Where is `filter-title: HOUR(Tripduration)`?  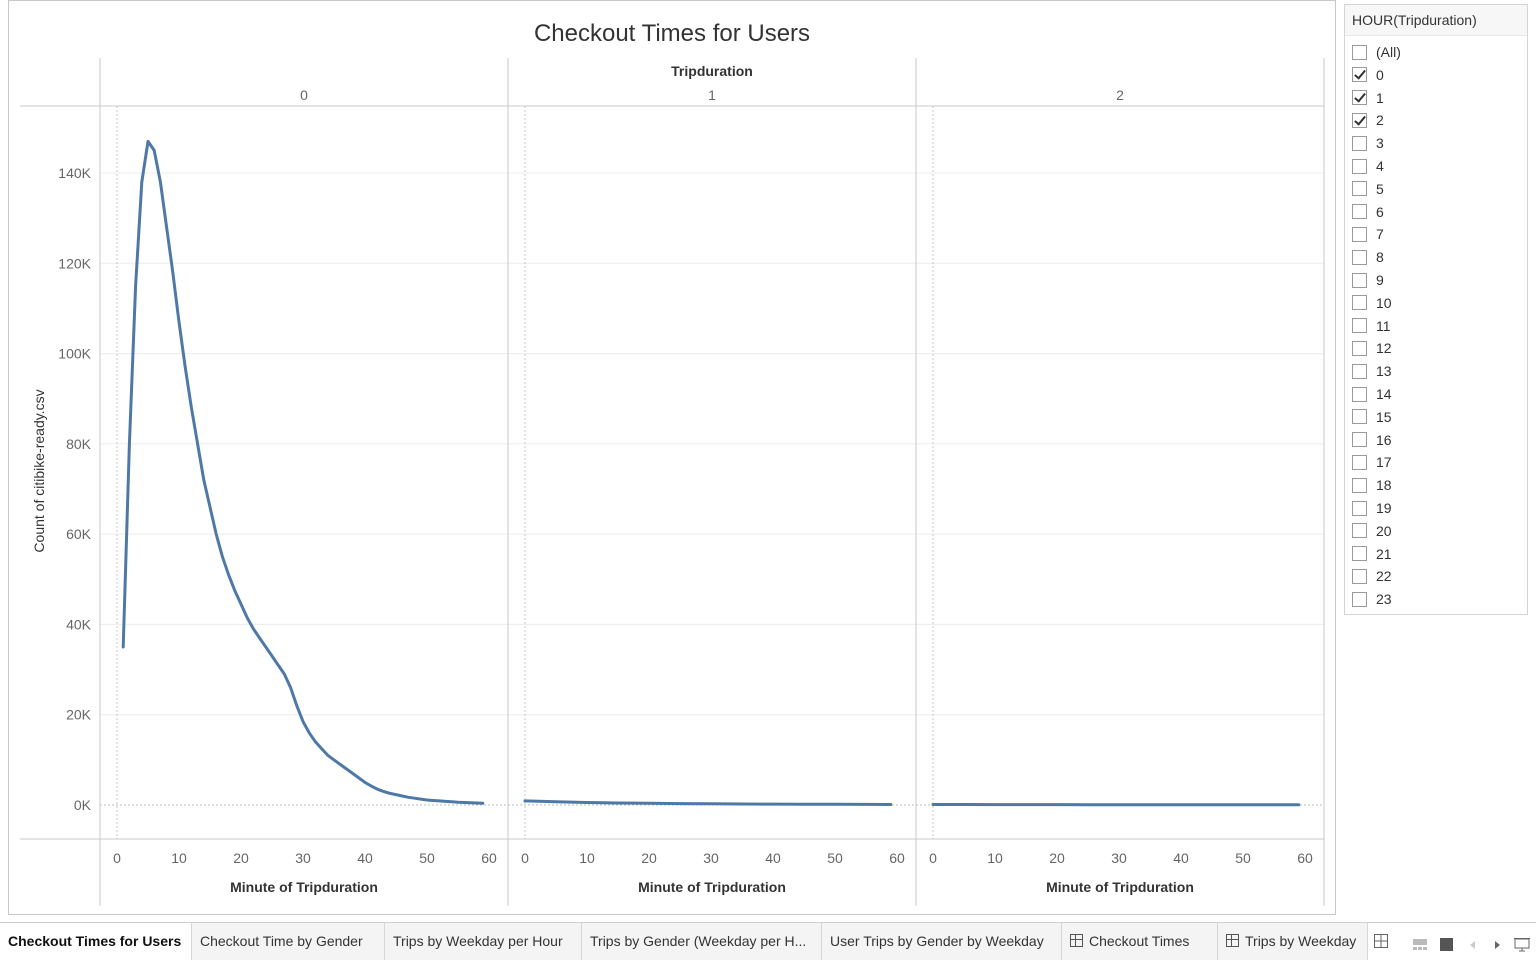
filter-title: HOUR(Tripduration) is located at coordinates (1436, 20).